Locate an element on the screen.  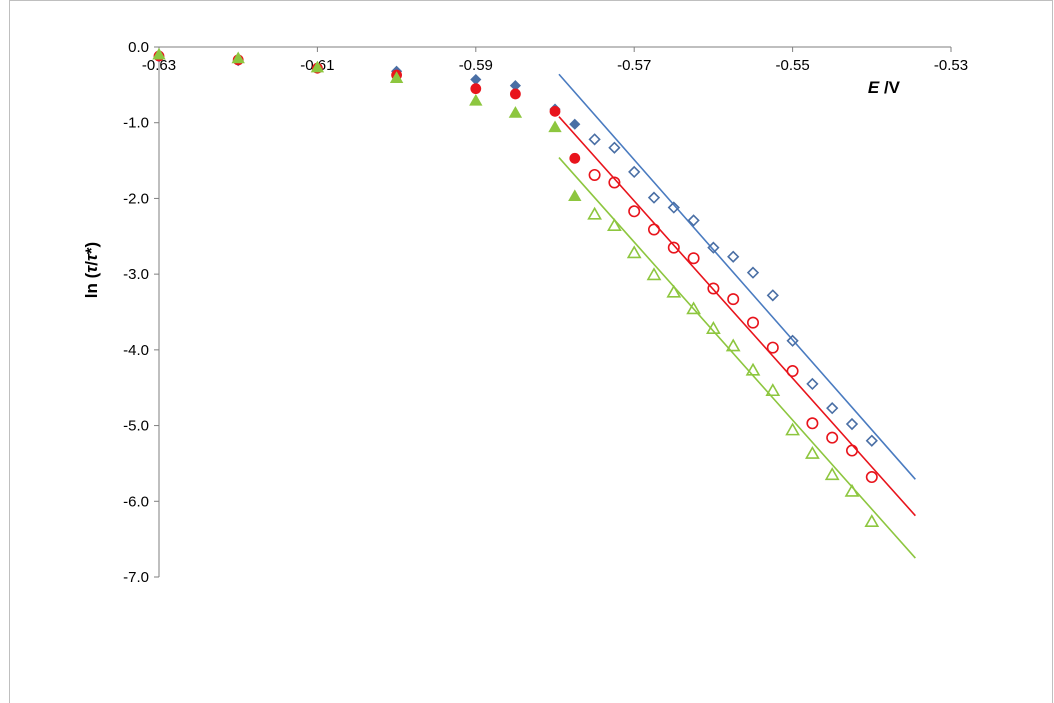
y-tick-label: -3.0 is located at coordinates (136, 274).